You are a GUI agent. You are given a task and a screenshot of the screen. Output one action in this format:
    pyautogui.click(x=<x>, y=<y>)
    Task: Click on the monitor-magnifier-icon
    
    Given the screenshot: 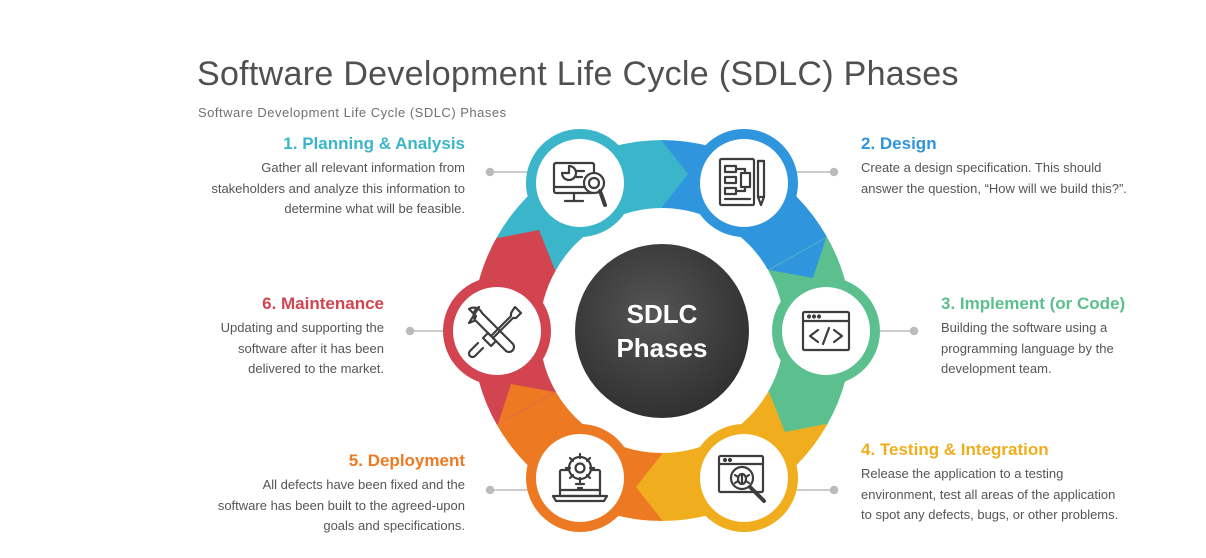 What is the action you would take?
    pyautogui.click(x=579, y=184)
    